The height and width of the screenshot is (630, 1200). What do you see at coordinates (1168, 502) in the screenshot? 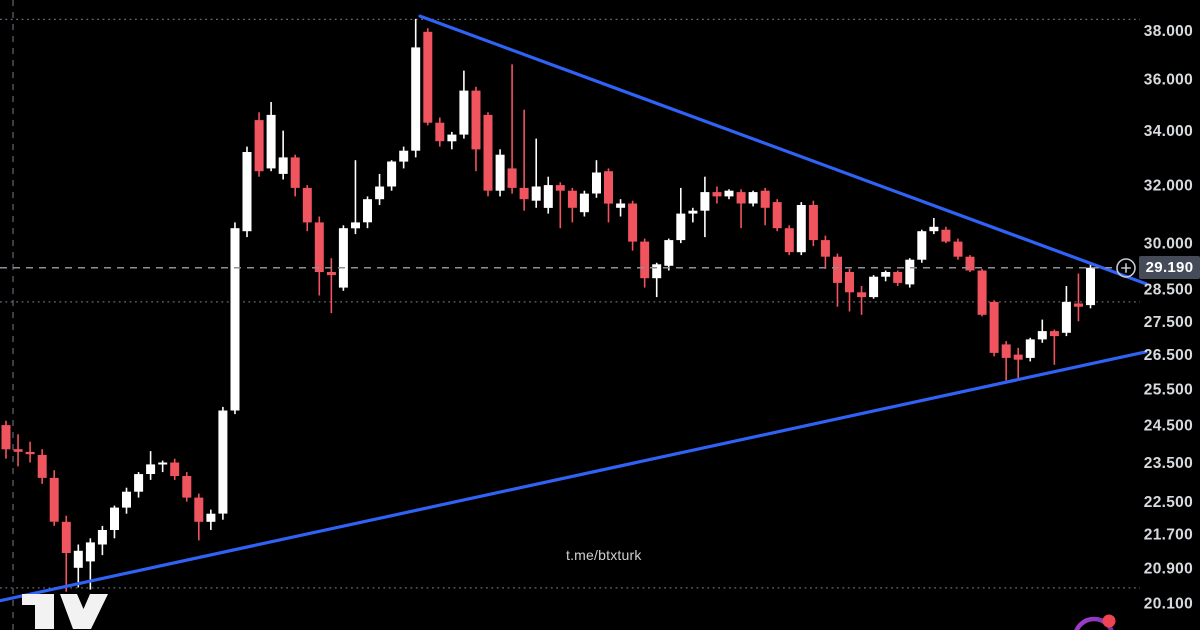
I see `price-axis-label: 22.500` at bounding box center [1168, 502].